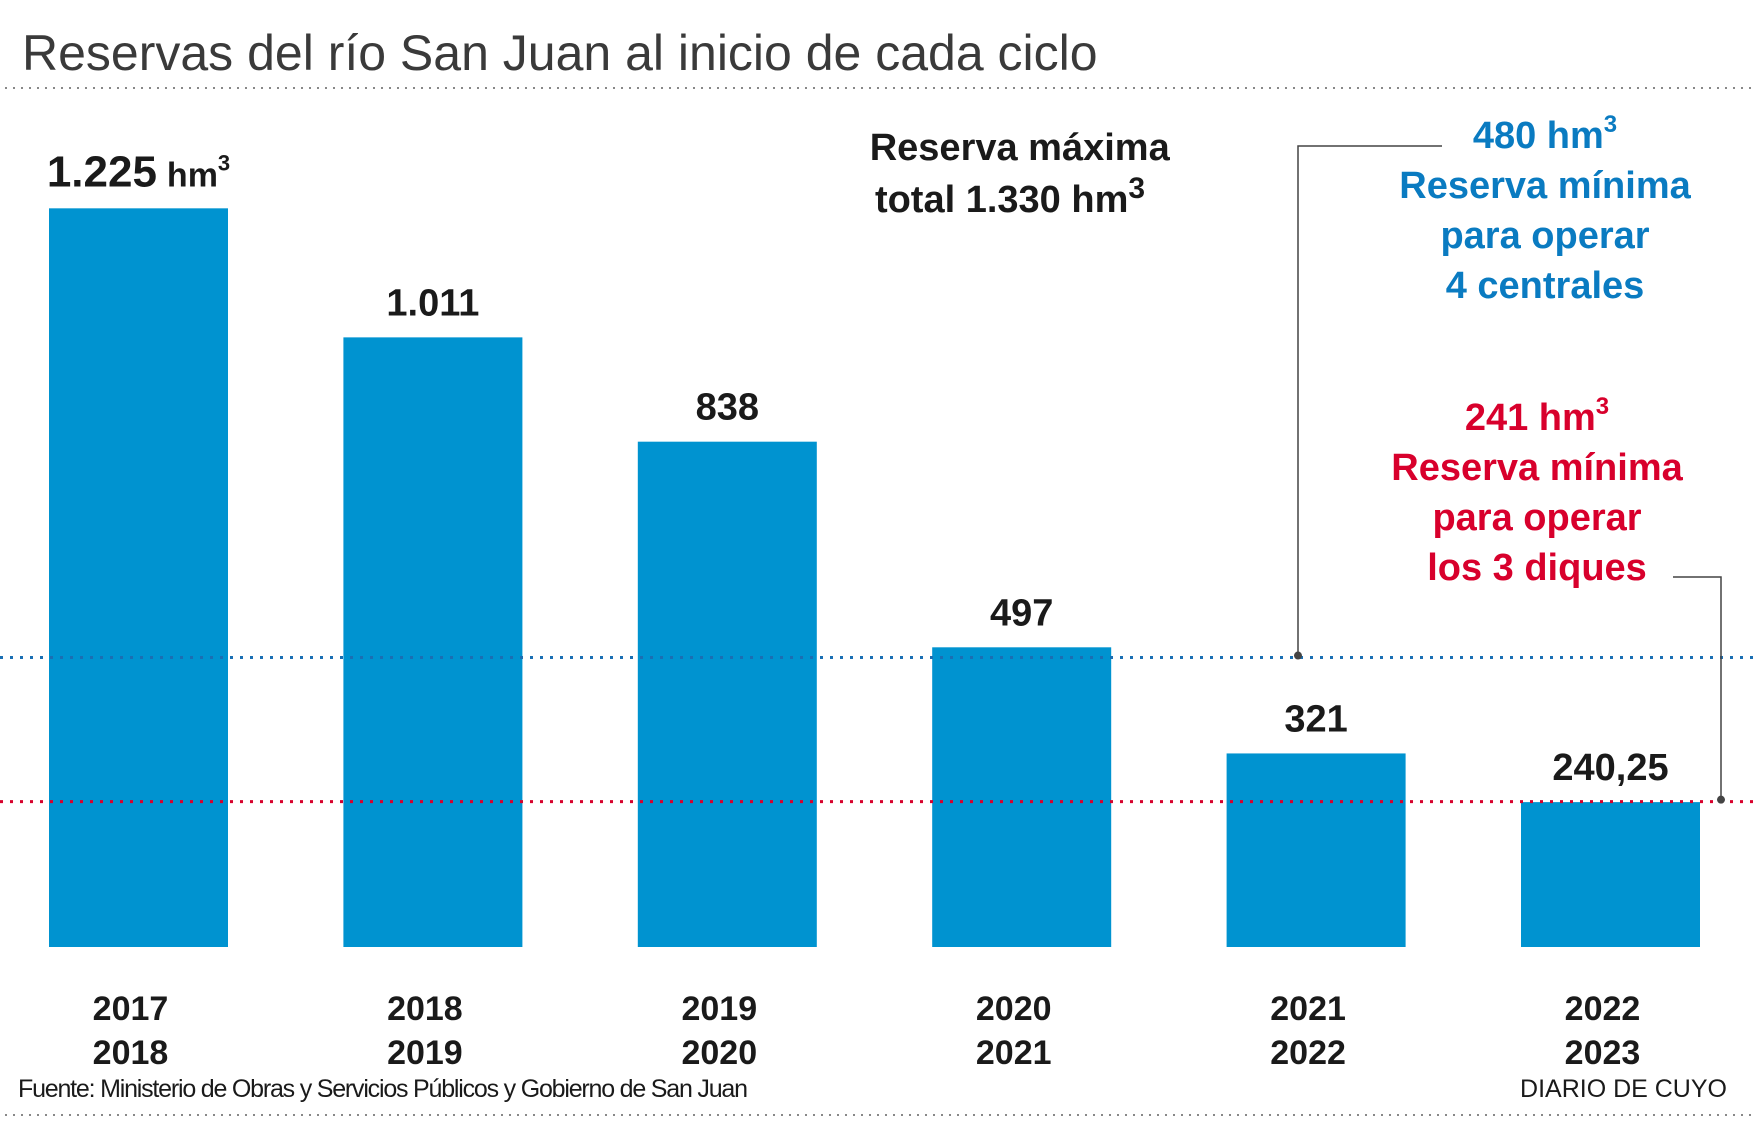 The width and height of the screenshot is (1760, 1136). What do you see at coordinates (1603, 1053) in the screenshot?
I see `x-tick-label: 2023` at bounding box center [1603, 1053].